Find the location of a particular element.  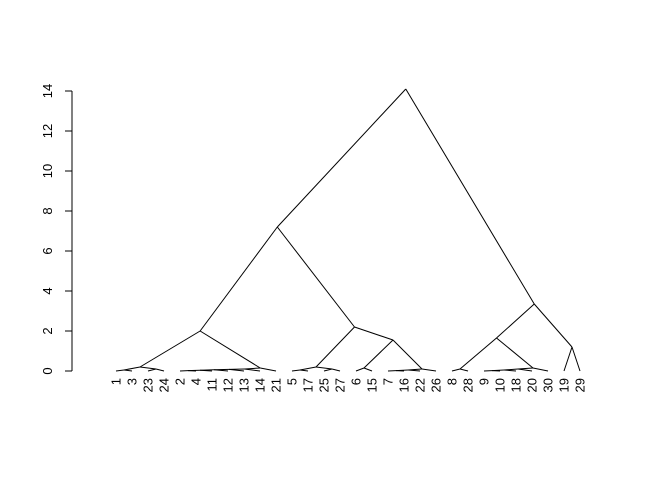

leaf-label: 10 is located at coordinates (500, 385).